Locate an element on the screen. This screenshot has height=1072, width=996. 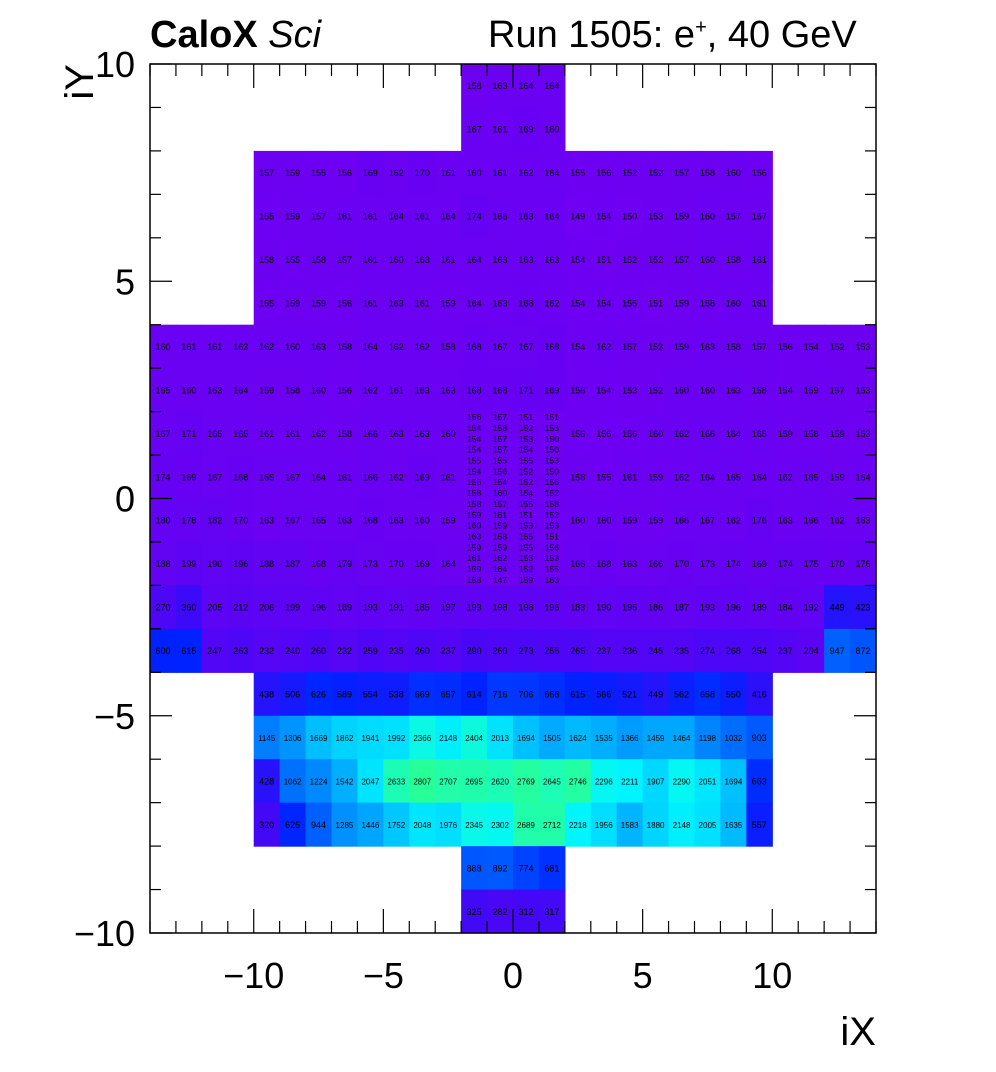
cell-value-label: 206 is located at coordinates (266, 608).